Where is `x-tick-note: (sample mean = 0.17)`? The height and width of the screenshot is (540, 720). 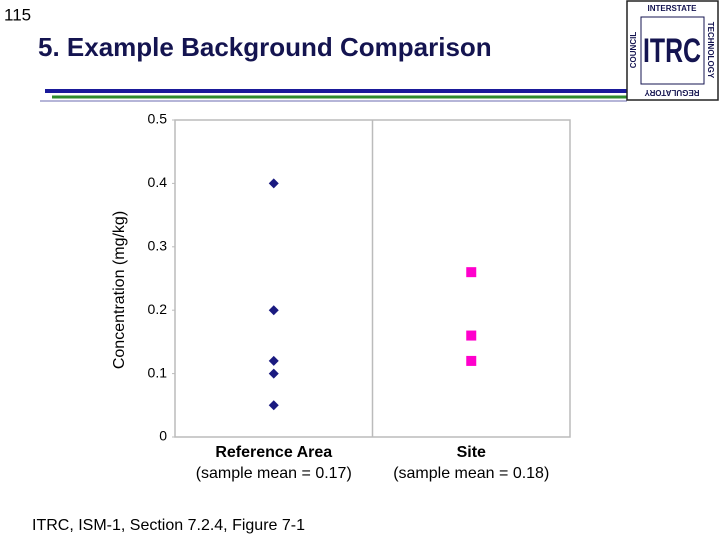
x-tick-note: (sample mean = 0.17) is located at coordinates (274, 473).